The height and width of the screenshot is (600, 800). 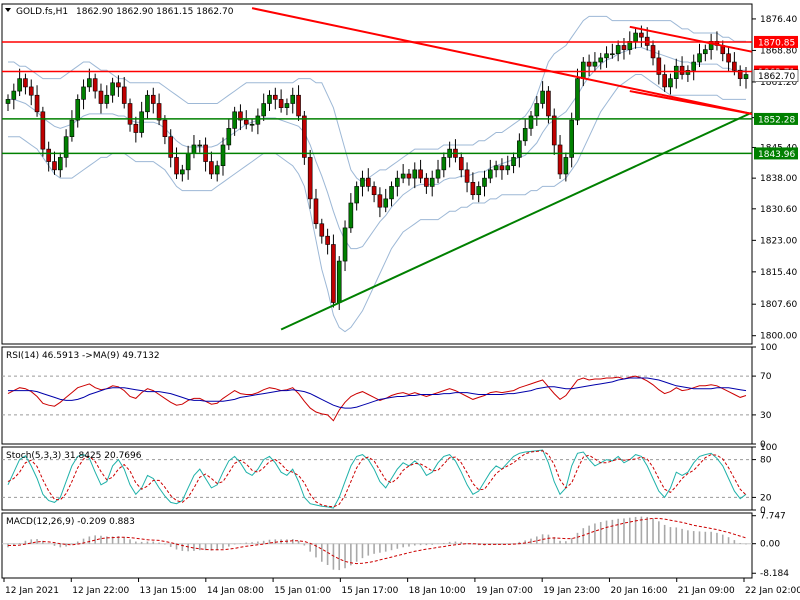 What do you see at coordinates (235, 591) in the screenshot?
I see `x-tick-label: 14 Jan 08:00` at bounding box center [235, 591].